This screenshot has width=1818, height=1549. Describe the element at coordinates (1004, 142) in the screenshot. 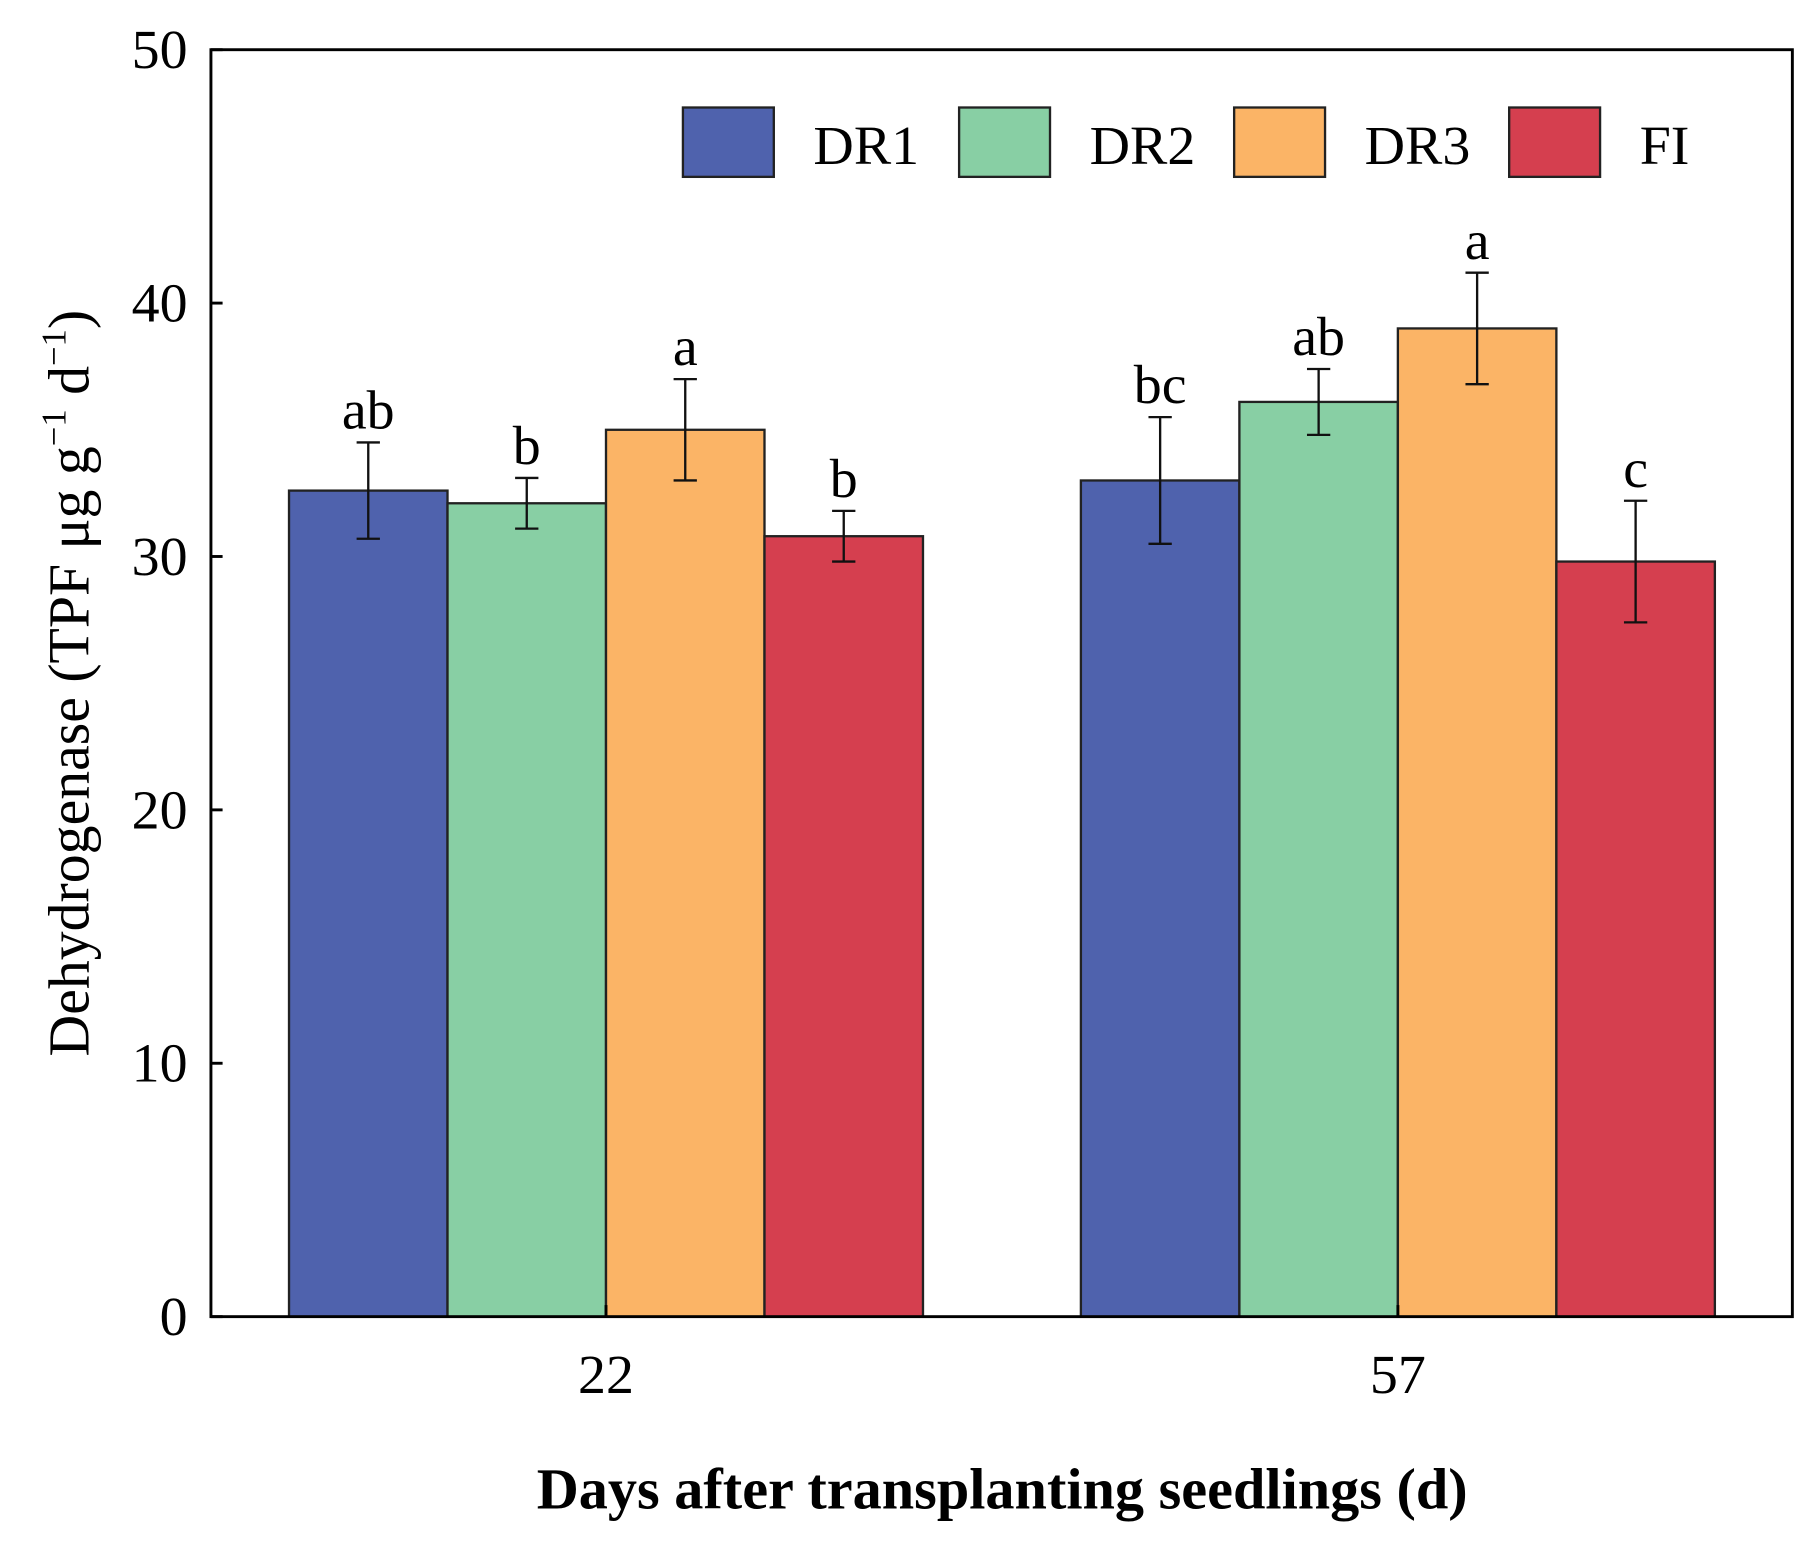

I see `legend-swatch-dr2` at that location.